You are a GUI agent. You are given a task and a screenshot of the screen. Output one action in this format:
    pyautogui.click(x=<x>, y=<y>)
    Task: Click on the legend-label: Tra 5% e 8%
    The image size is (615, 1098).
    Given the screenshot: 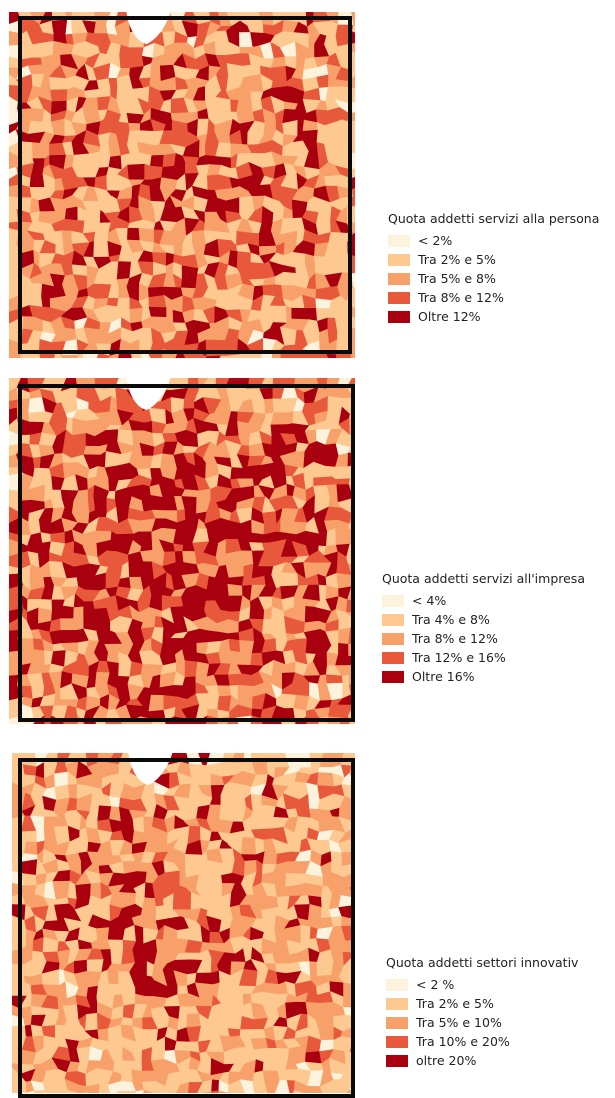 What is the action you would take?
    pyautogui.click(x=457, y=278)
    